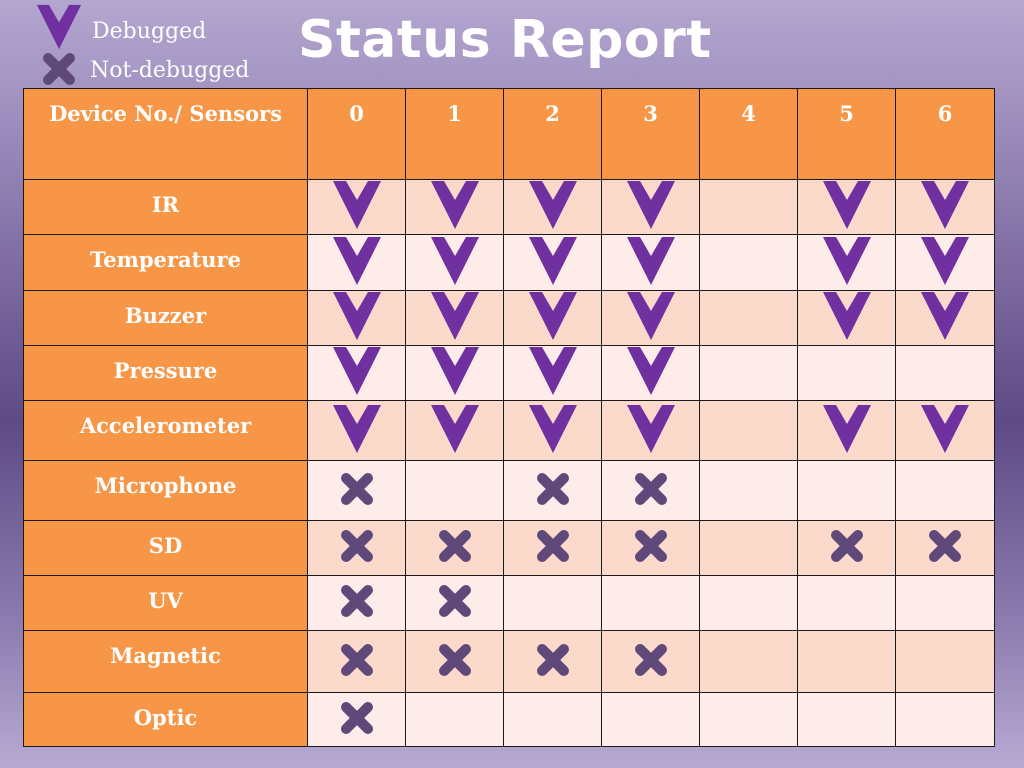 This screenshot has height=768, width=1024. Describe the element at coordinates (165, 134) in the screenshot. I see `corner-header: Device No./ Sensors` at that location.